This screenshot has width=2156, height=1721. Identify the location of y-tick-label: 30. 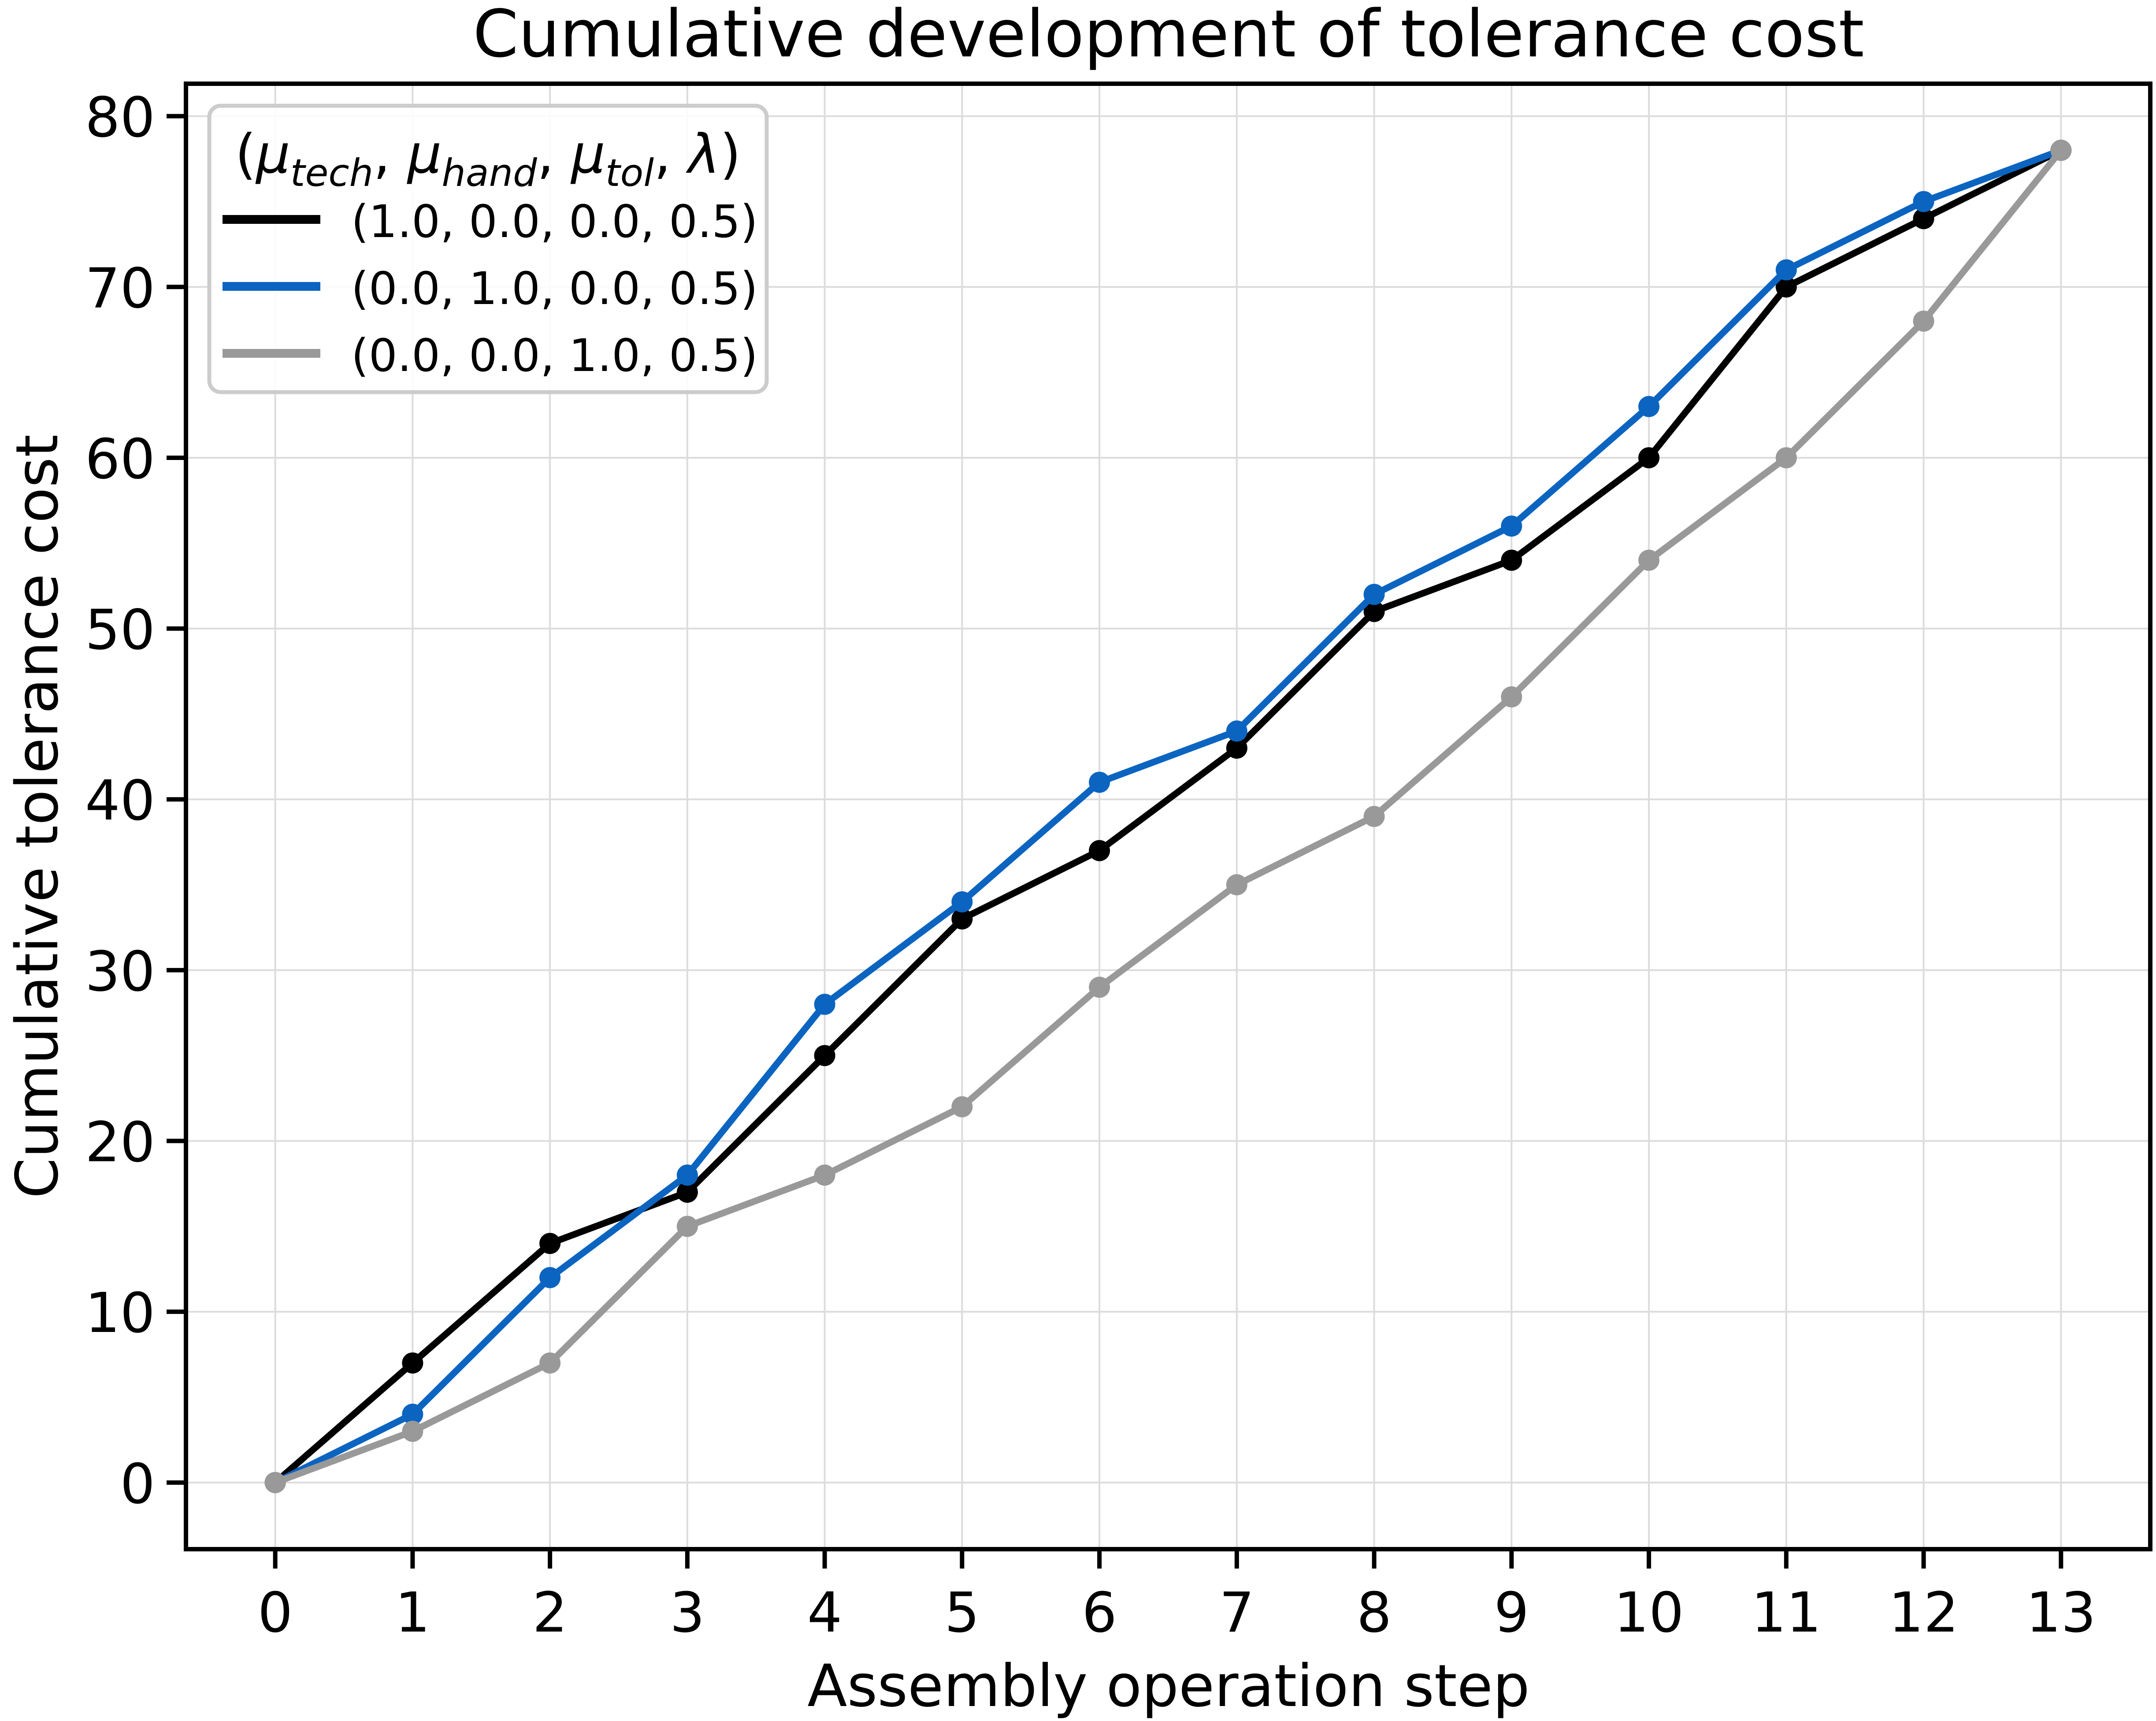
(120, 972).